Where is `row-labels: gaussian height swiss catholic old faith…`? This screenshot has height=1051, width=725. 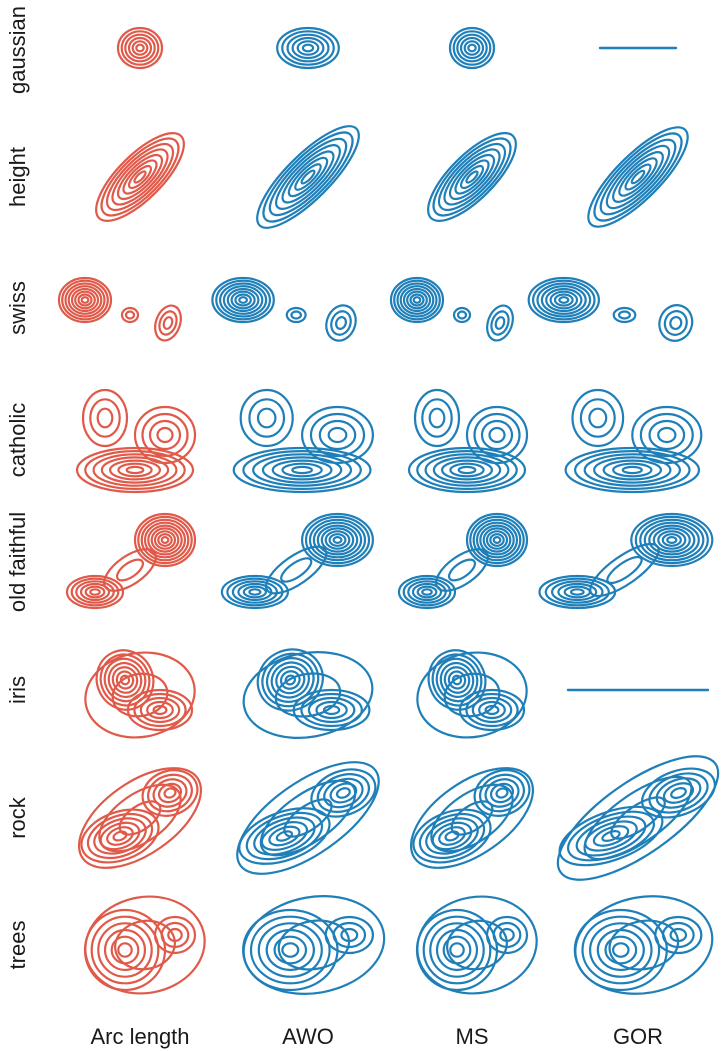 row-labels: gaussian height swiss catholic old faith… is located at coordinates (17, 488).